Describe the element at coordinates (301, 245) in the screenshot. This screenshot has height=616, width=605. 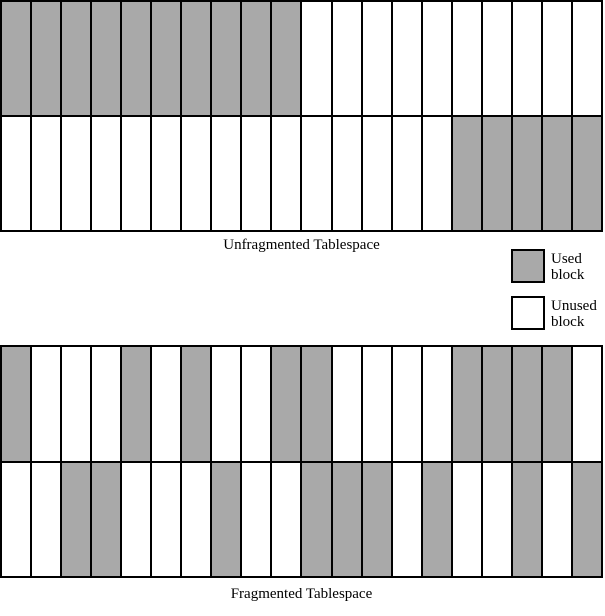
I see `unfragmented-tablespace-caption: Unfragmented Tablespace` at that location.